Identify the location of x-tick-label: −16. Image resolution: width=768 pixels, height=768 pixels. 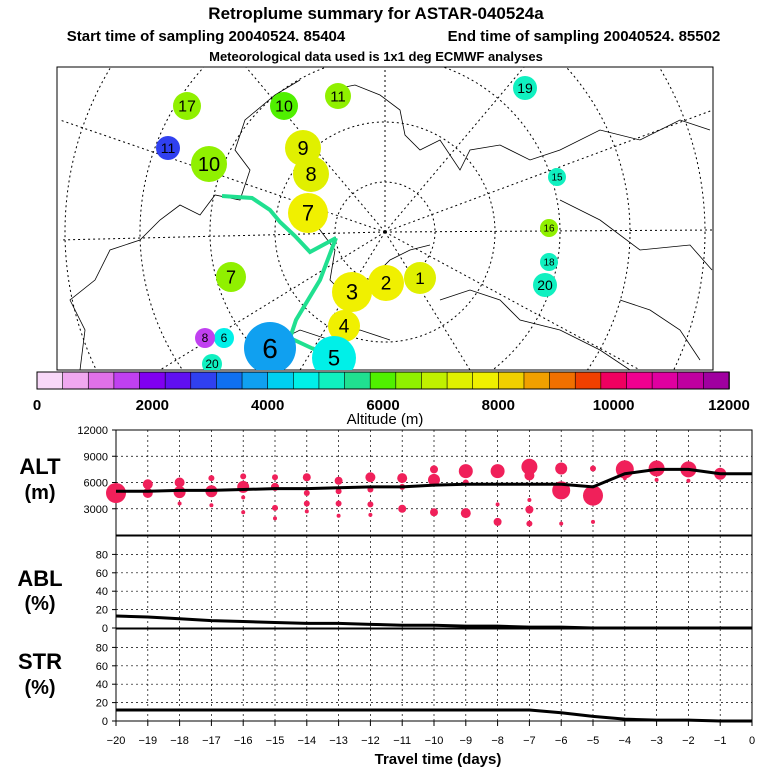
(243, 741).